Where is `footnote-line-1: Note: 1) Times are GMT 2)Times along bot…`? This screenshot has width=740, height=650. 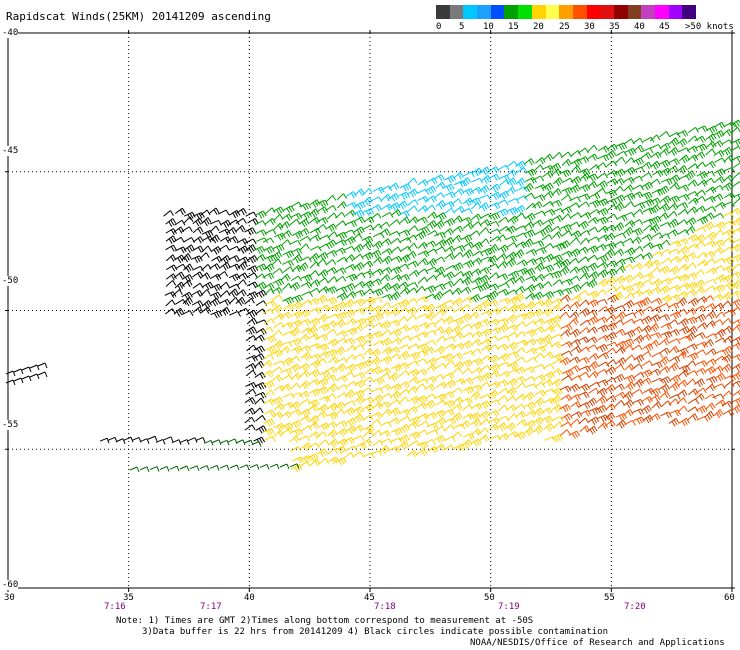 footnote-line-1: Note: 1) Times are GMT 2)Times along bot… is located at coordinates (325, 621).